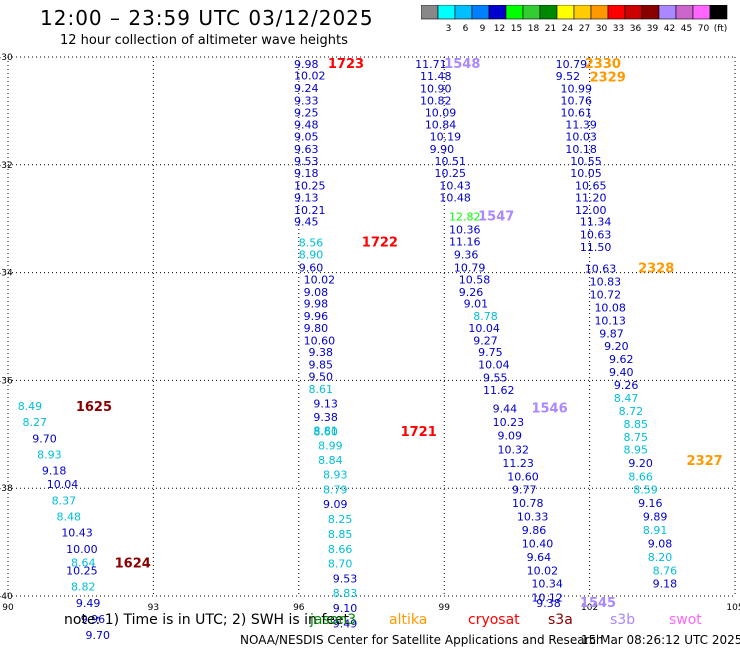 The image size is (740, 650). What do you see at coordinates (631, 411) in the screenshot?
I see `wave-height-label: 8.72` at bounding box center [631, 411].